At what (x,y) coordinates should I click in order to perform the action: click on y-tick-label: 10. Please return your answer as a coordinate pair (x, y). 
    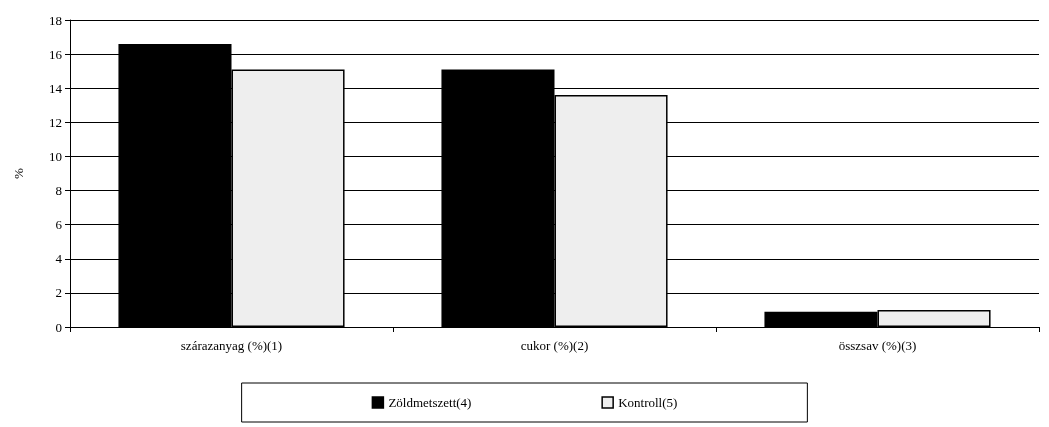
    Looking at the image, I should click on (55, 156).